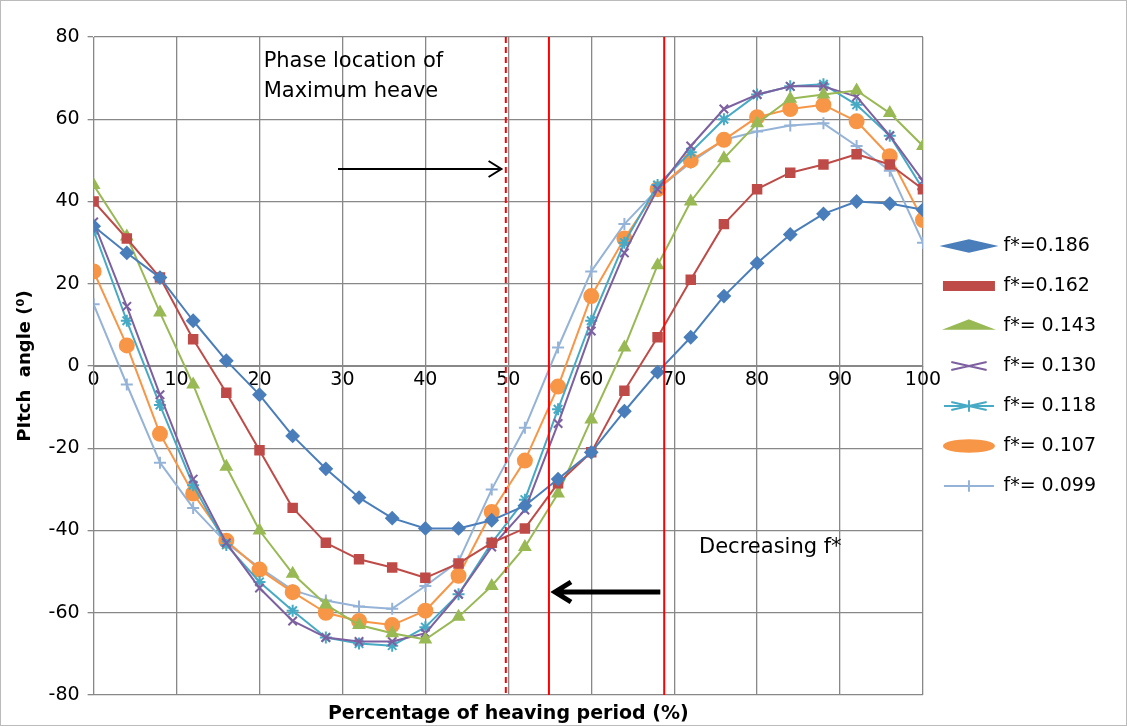 The width and height of the screenshot is (1127, 726). Describe the element at coordinates (1050, 483) in the screenshot. I see `legend-label: f*= 0.099` at that location.